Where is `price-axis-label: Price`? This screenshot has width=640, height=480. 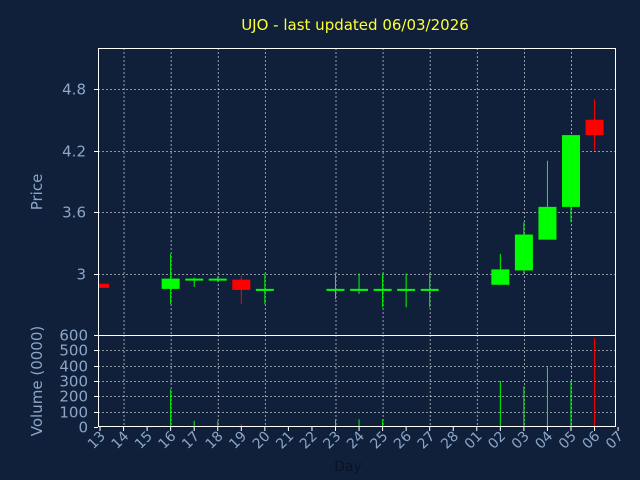 price-axis-label: Price is located at coordinates (37, 192).